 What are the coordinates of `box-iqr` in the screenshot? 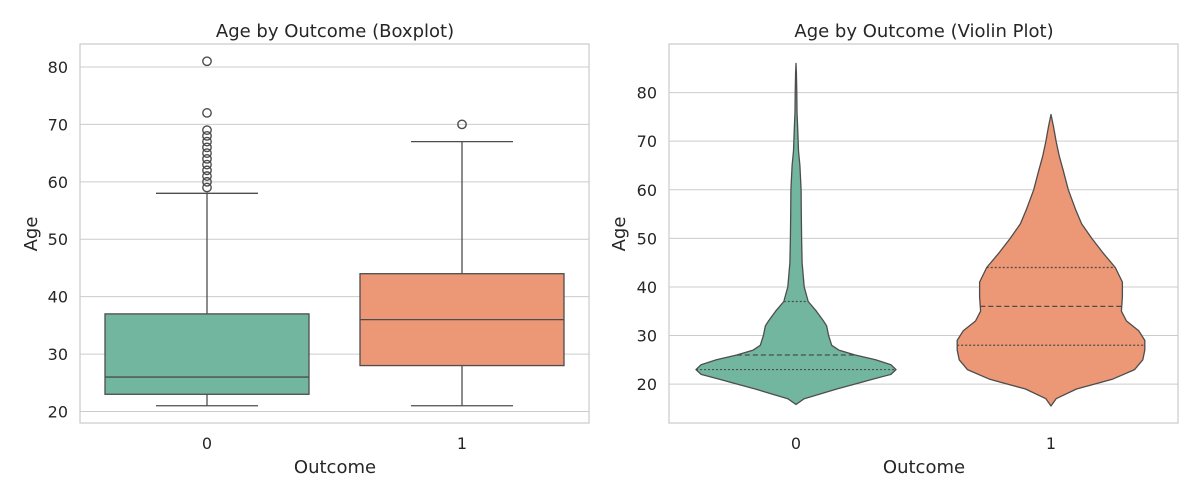 It's located at (207, 354).